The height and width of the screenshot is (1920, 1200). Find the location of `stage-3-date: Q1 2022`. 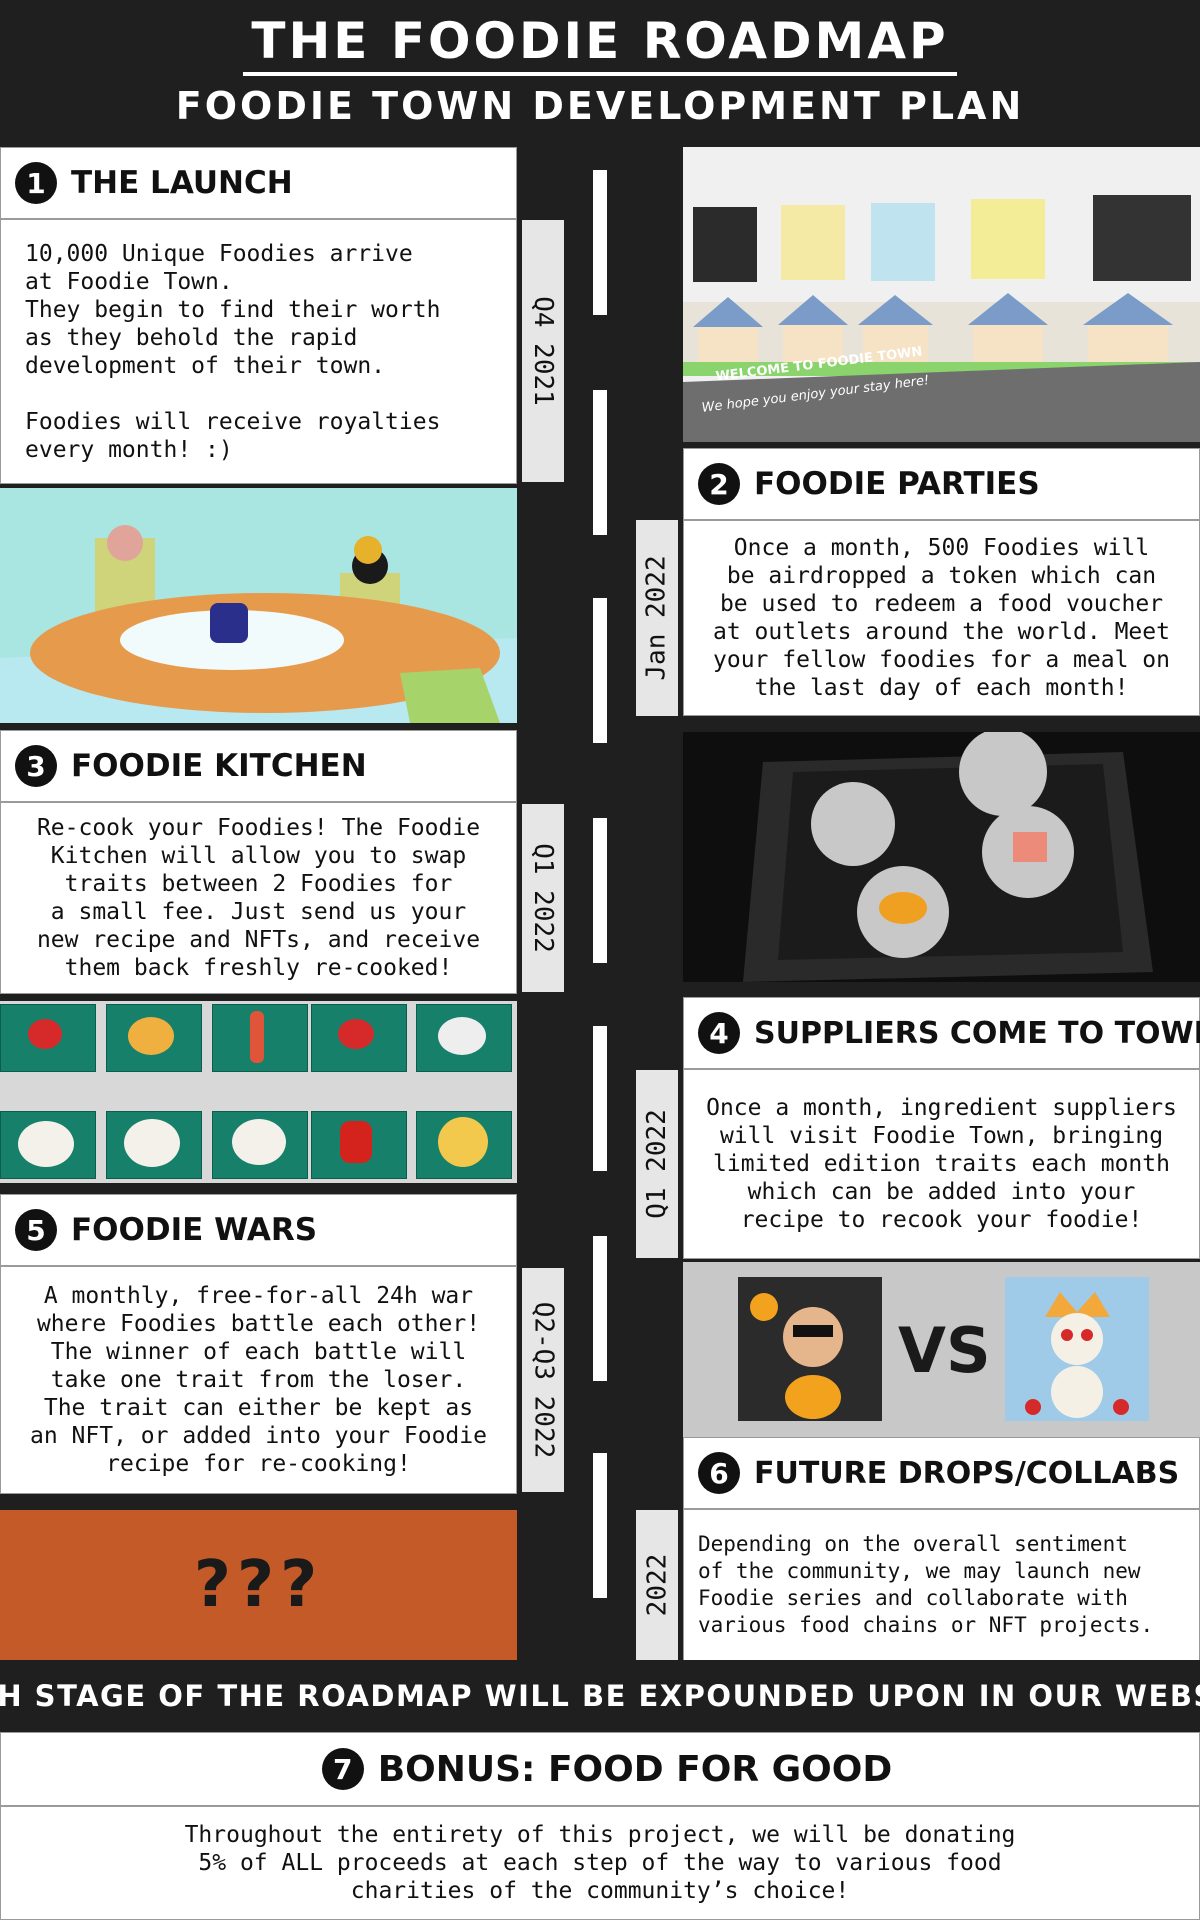

stage-3-date: Q1 2022 is located at coordinates (543, 898).